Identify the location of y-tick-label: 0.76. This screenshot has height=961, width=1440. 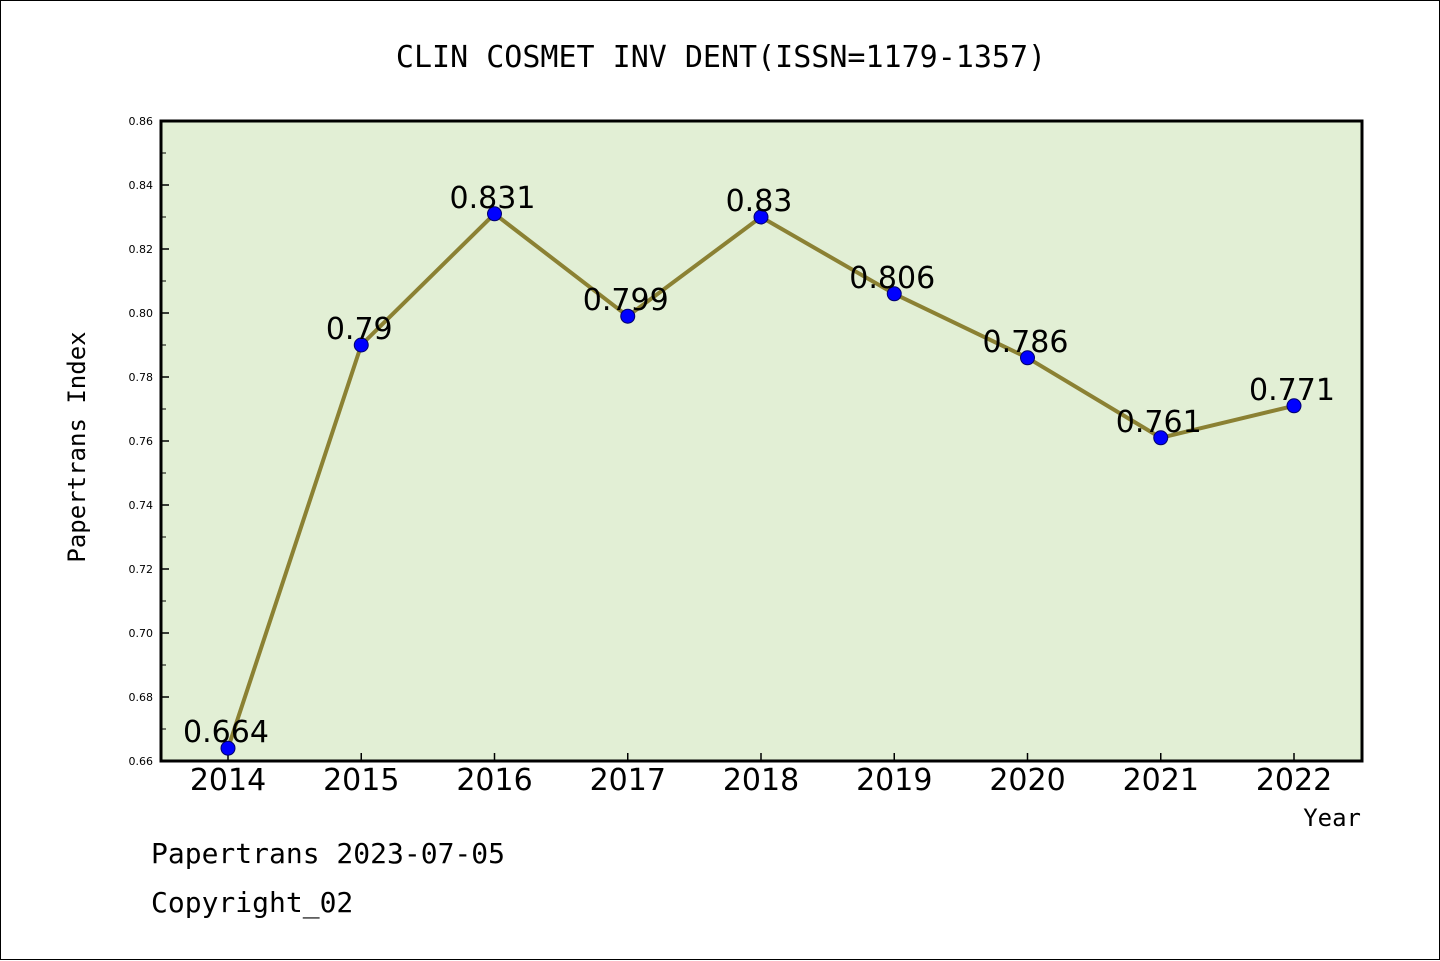
(141, 441).